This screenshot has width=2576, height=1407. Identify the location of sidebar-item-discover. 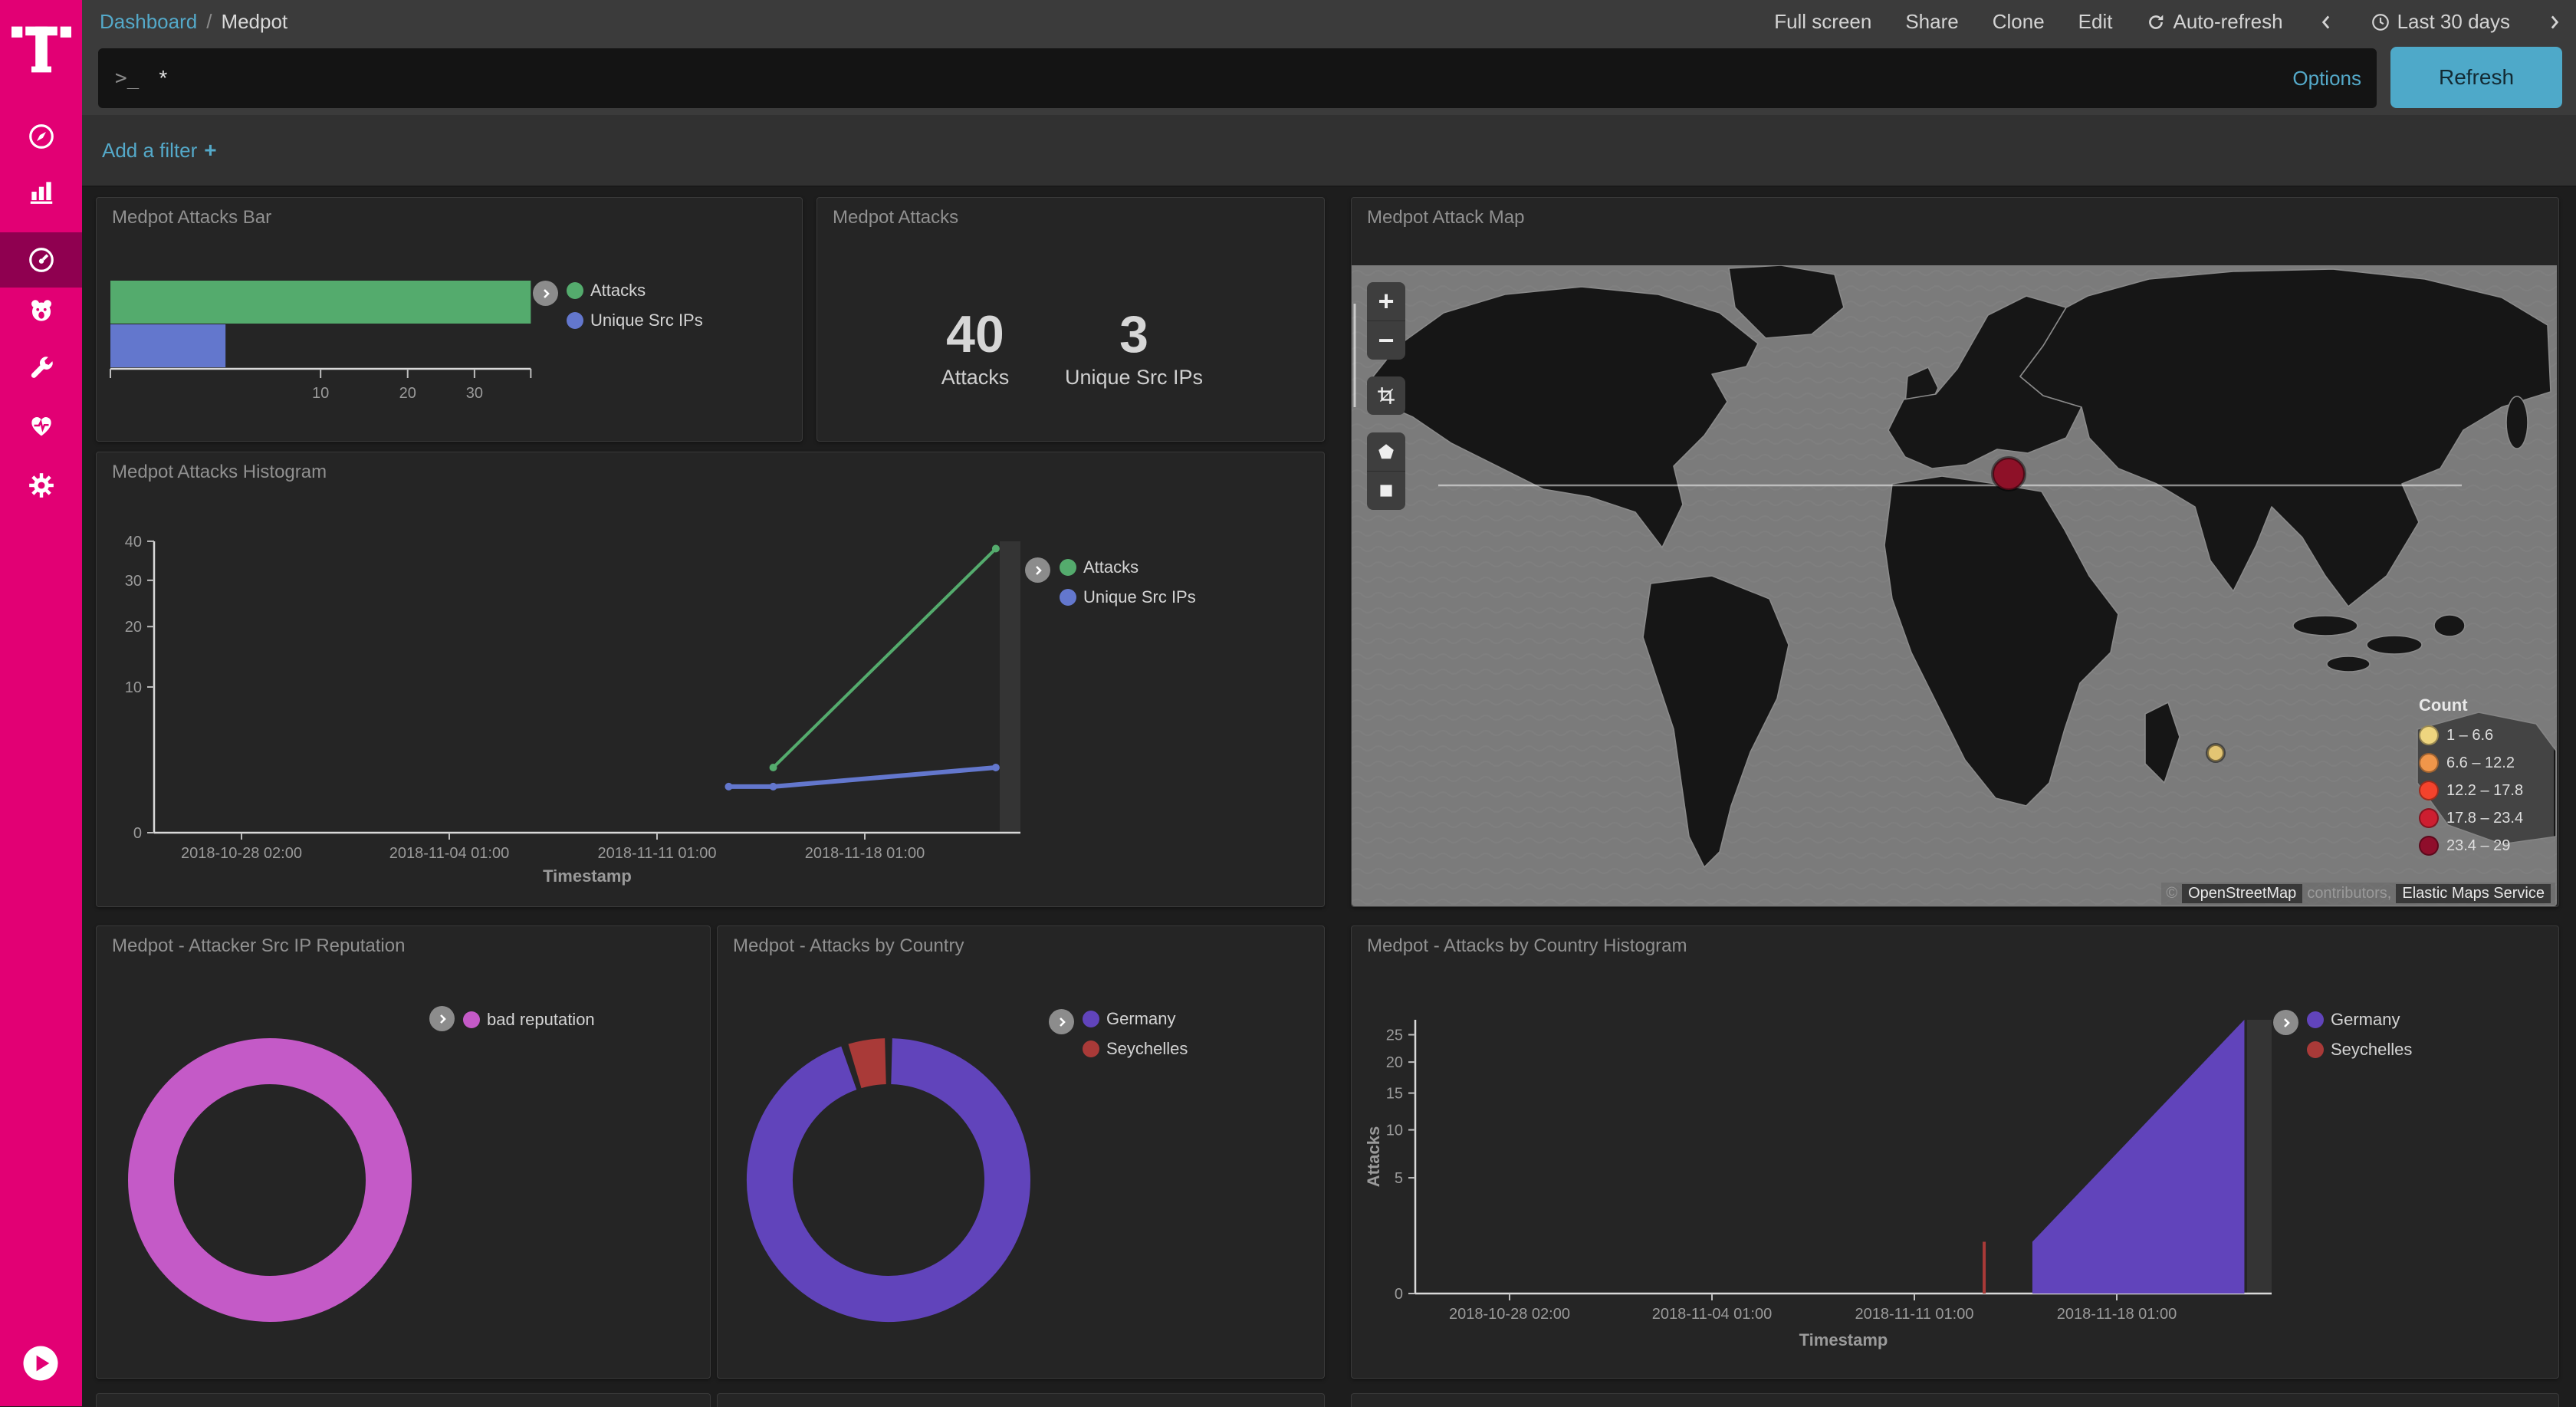
(41, 137).